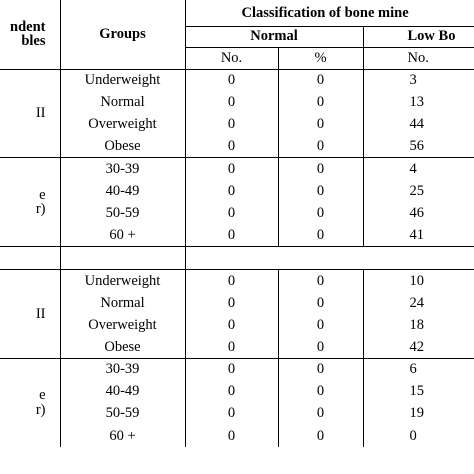  Describe the element at coordinates (418, 37) in the screenshot. I see `low-bone-header: Low Bo` at that location.